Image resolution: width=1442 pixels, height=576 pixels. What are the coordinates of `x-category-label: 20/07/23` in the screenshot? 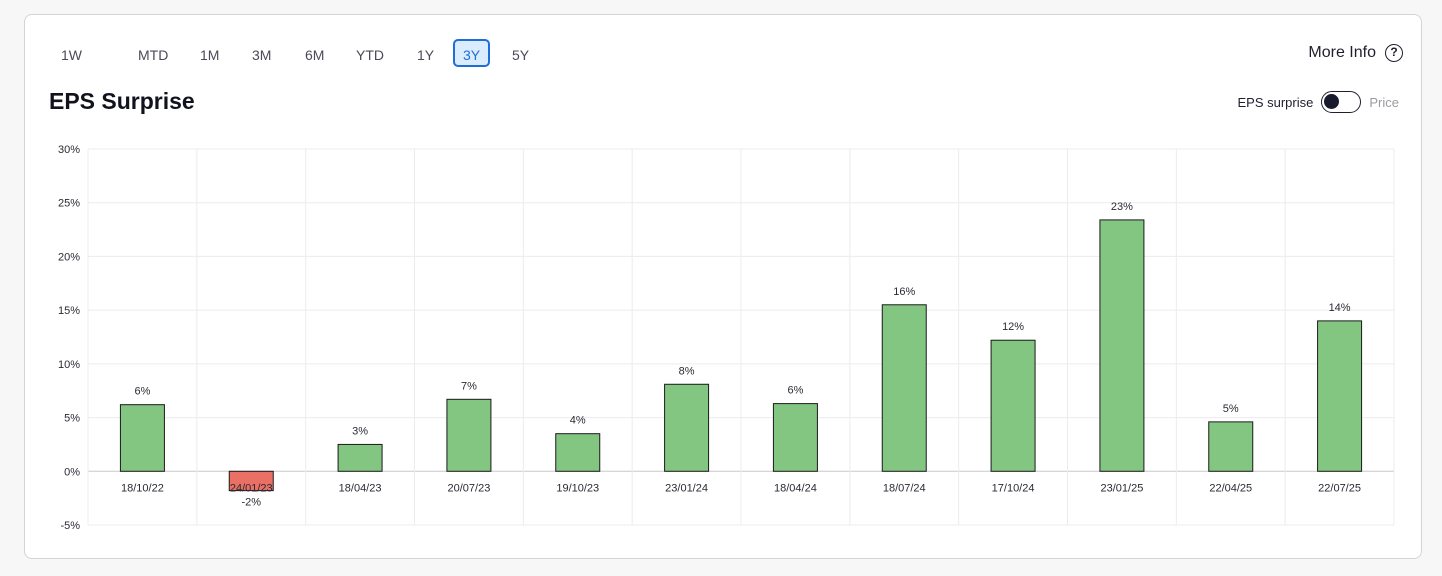 It's located at (469, 488).